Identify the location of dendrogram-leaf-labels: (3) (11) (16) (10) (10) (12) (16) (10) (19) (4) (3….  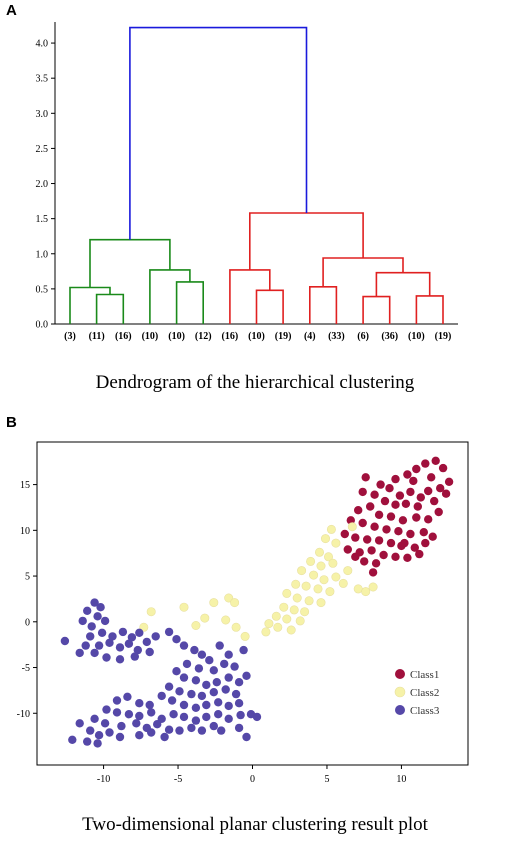
(257, 336).